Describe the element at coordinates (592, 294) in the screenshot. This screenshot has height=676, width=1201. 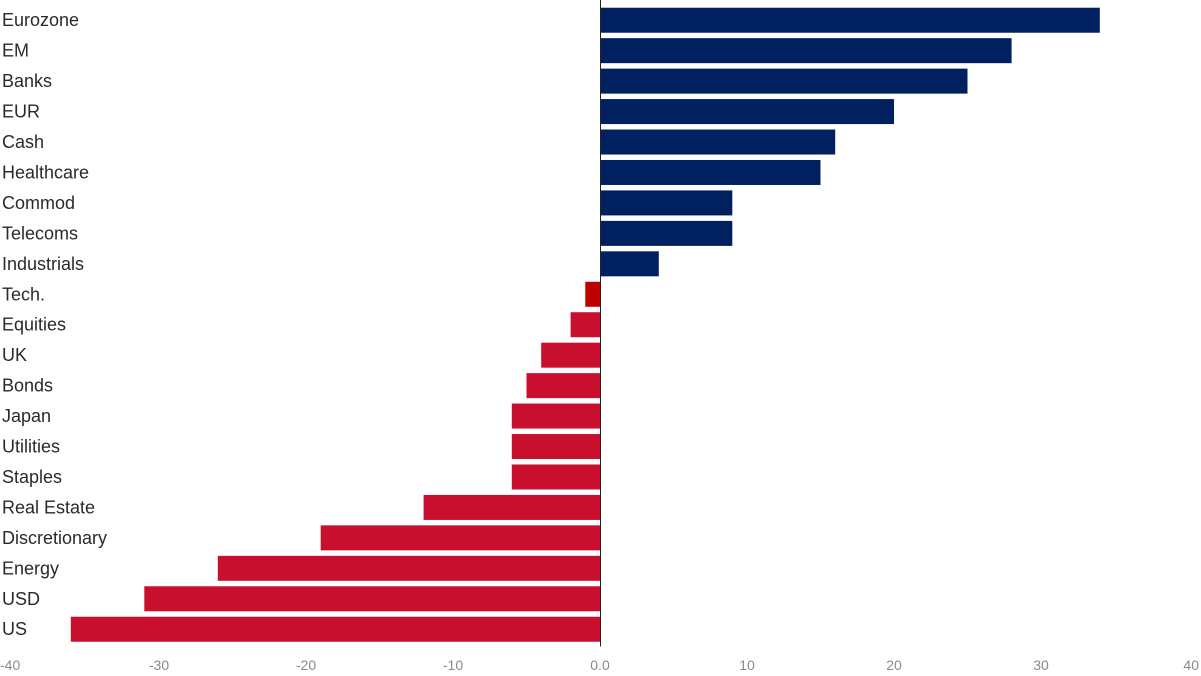
I see `bar-tech` at that location.